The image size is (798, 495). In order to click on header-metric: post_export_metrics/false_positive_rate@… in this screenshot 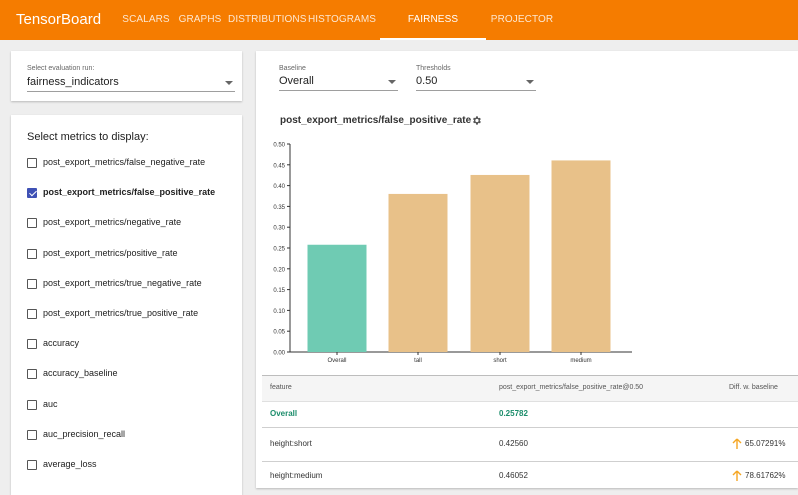, I will do `click(571, 387)`.